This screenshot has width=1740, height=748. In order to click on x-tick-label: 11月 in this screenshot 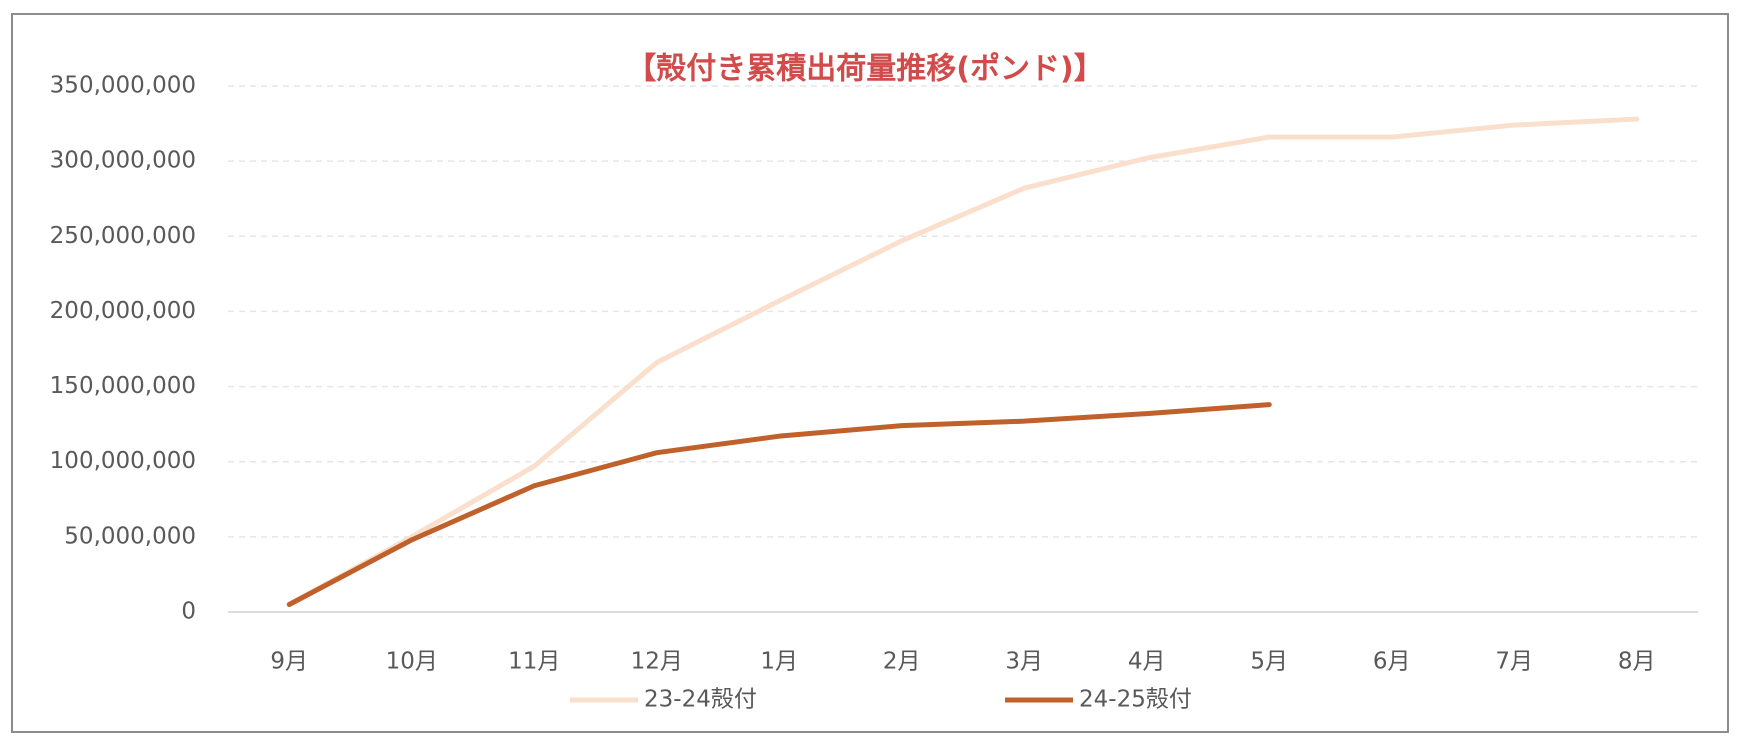, I will do `click(534, 662)`.